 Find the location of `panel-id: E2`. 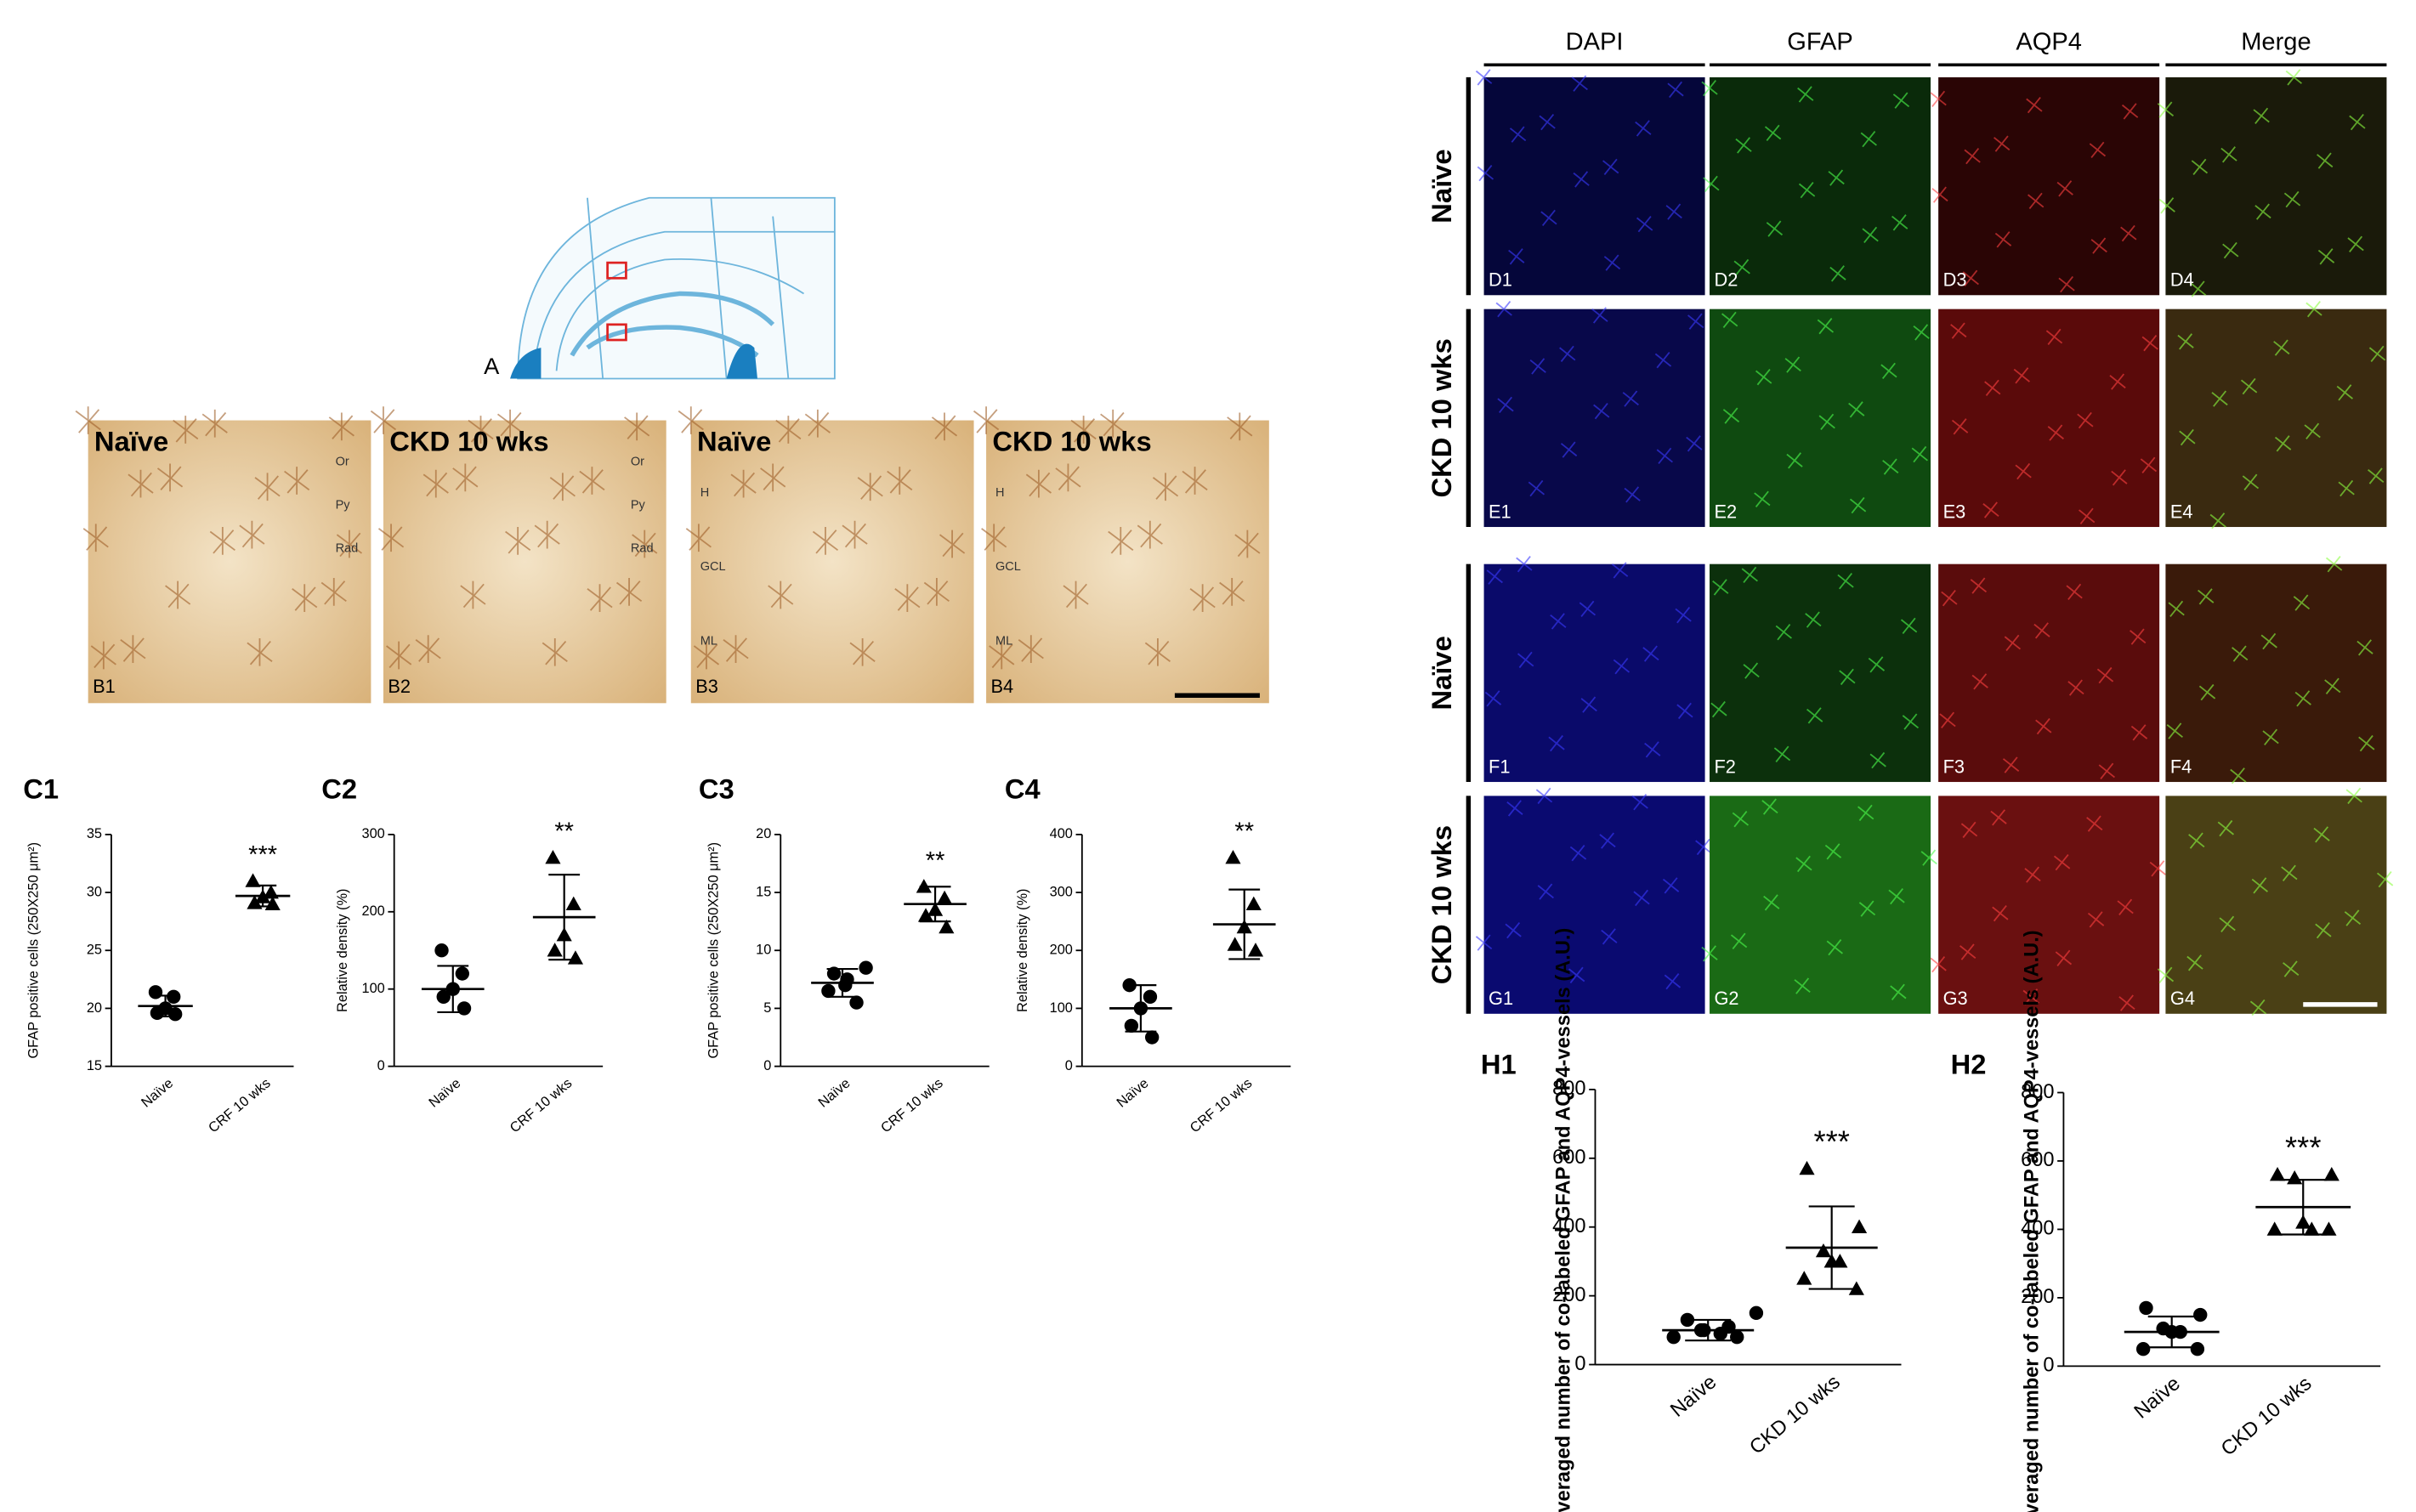

panel-id: E2 is located at coordinates (1726, 511).